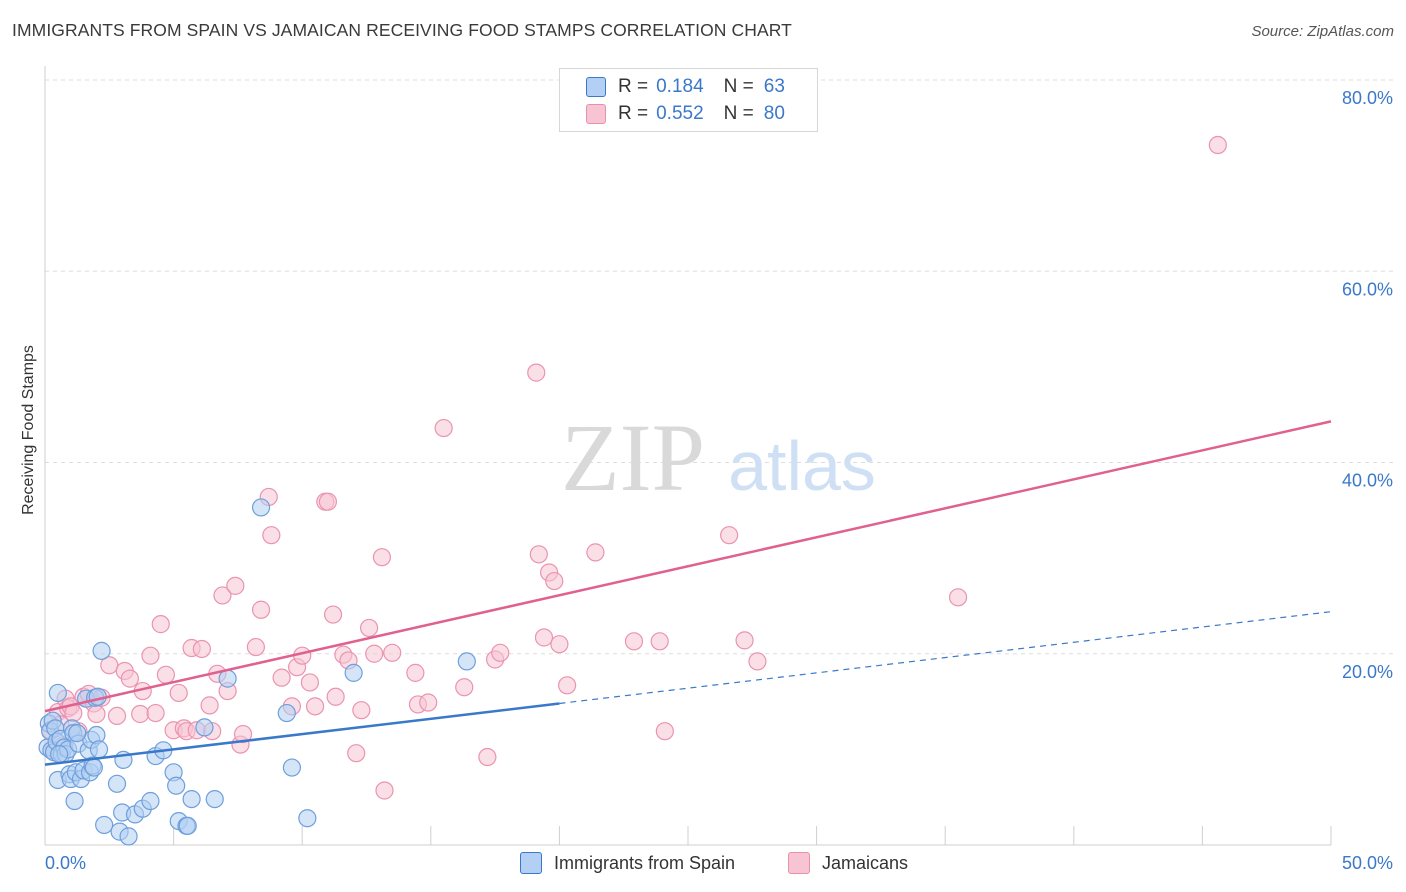 Image resolution: width=1406 pixels, height=892 pixels. What do you see at coordinates (802, 466) in the screenshot?
I see `watermark-atlas: atlas` at bounding box center [802, 466].